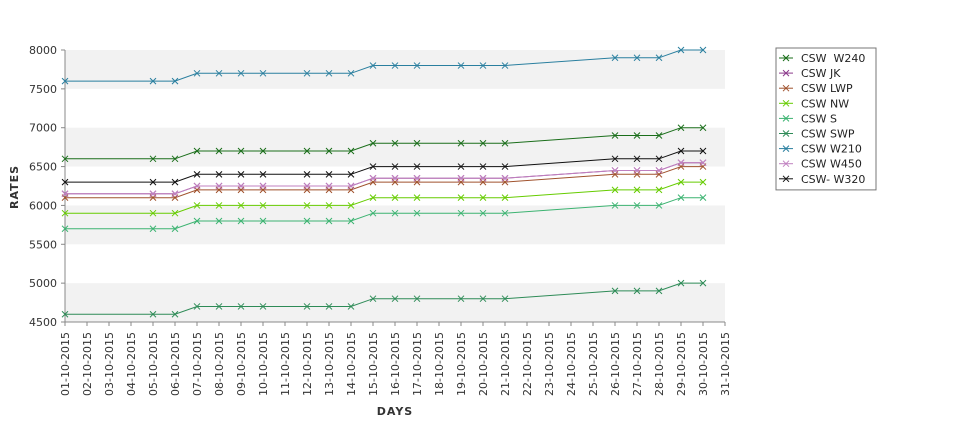 This screenshot has height=433, width=975. What do you see at coordinates (833, 58) in the screenshot?
I see `legend-label: CSW W240` at bounding box center [833, 58].